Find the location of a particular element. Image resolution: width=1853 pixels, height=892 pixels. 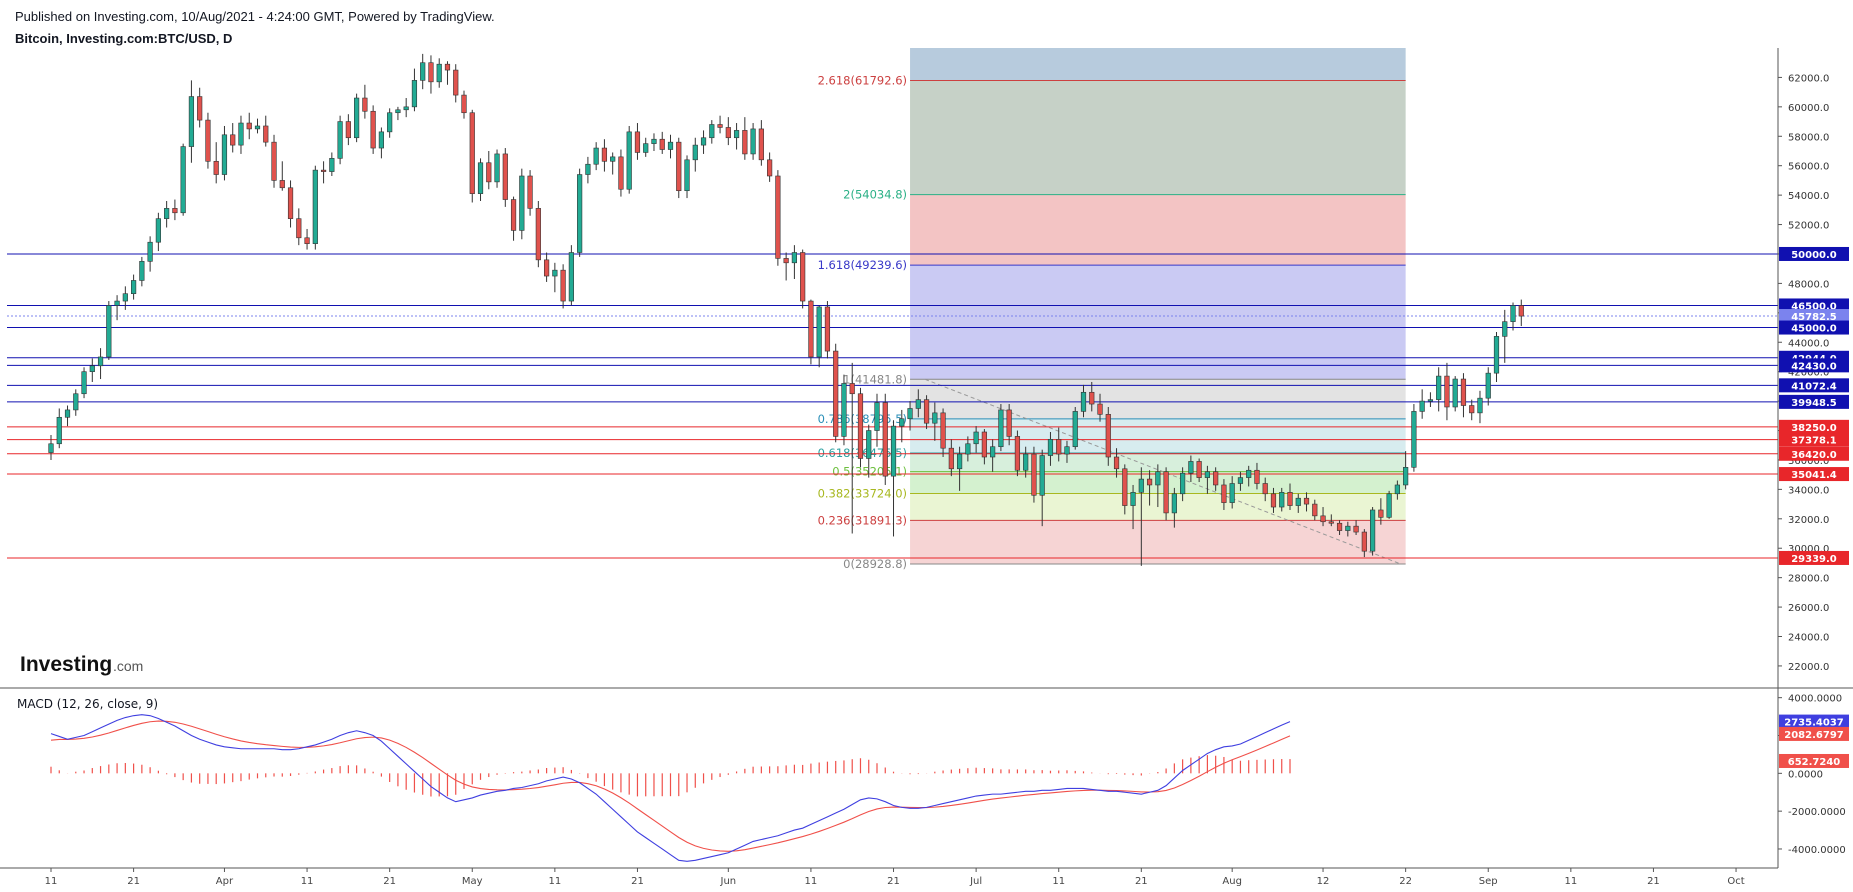

price-badge-label: 45000.0 is located at coordinates (1814, 329).